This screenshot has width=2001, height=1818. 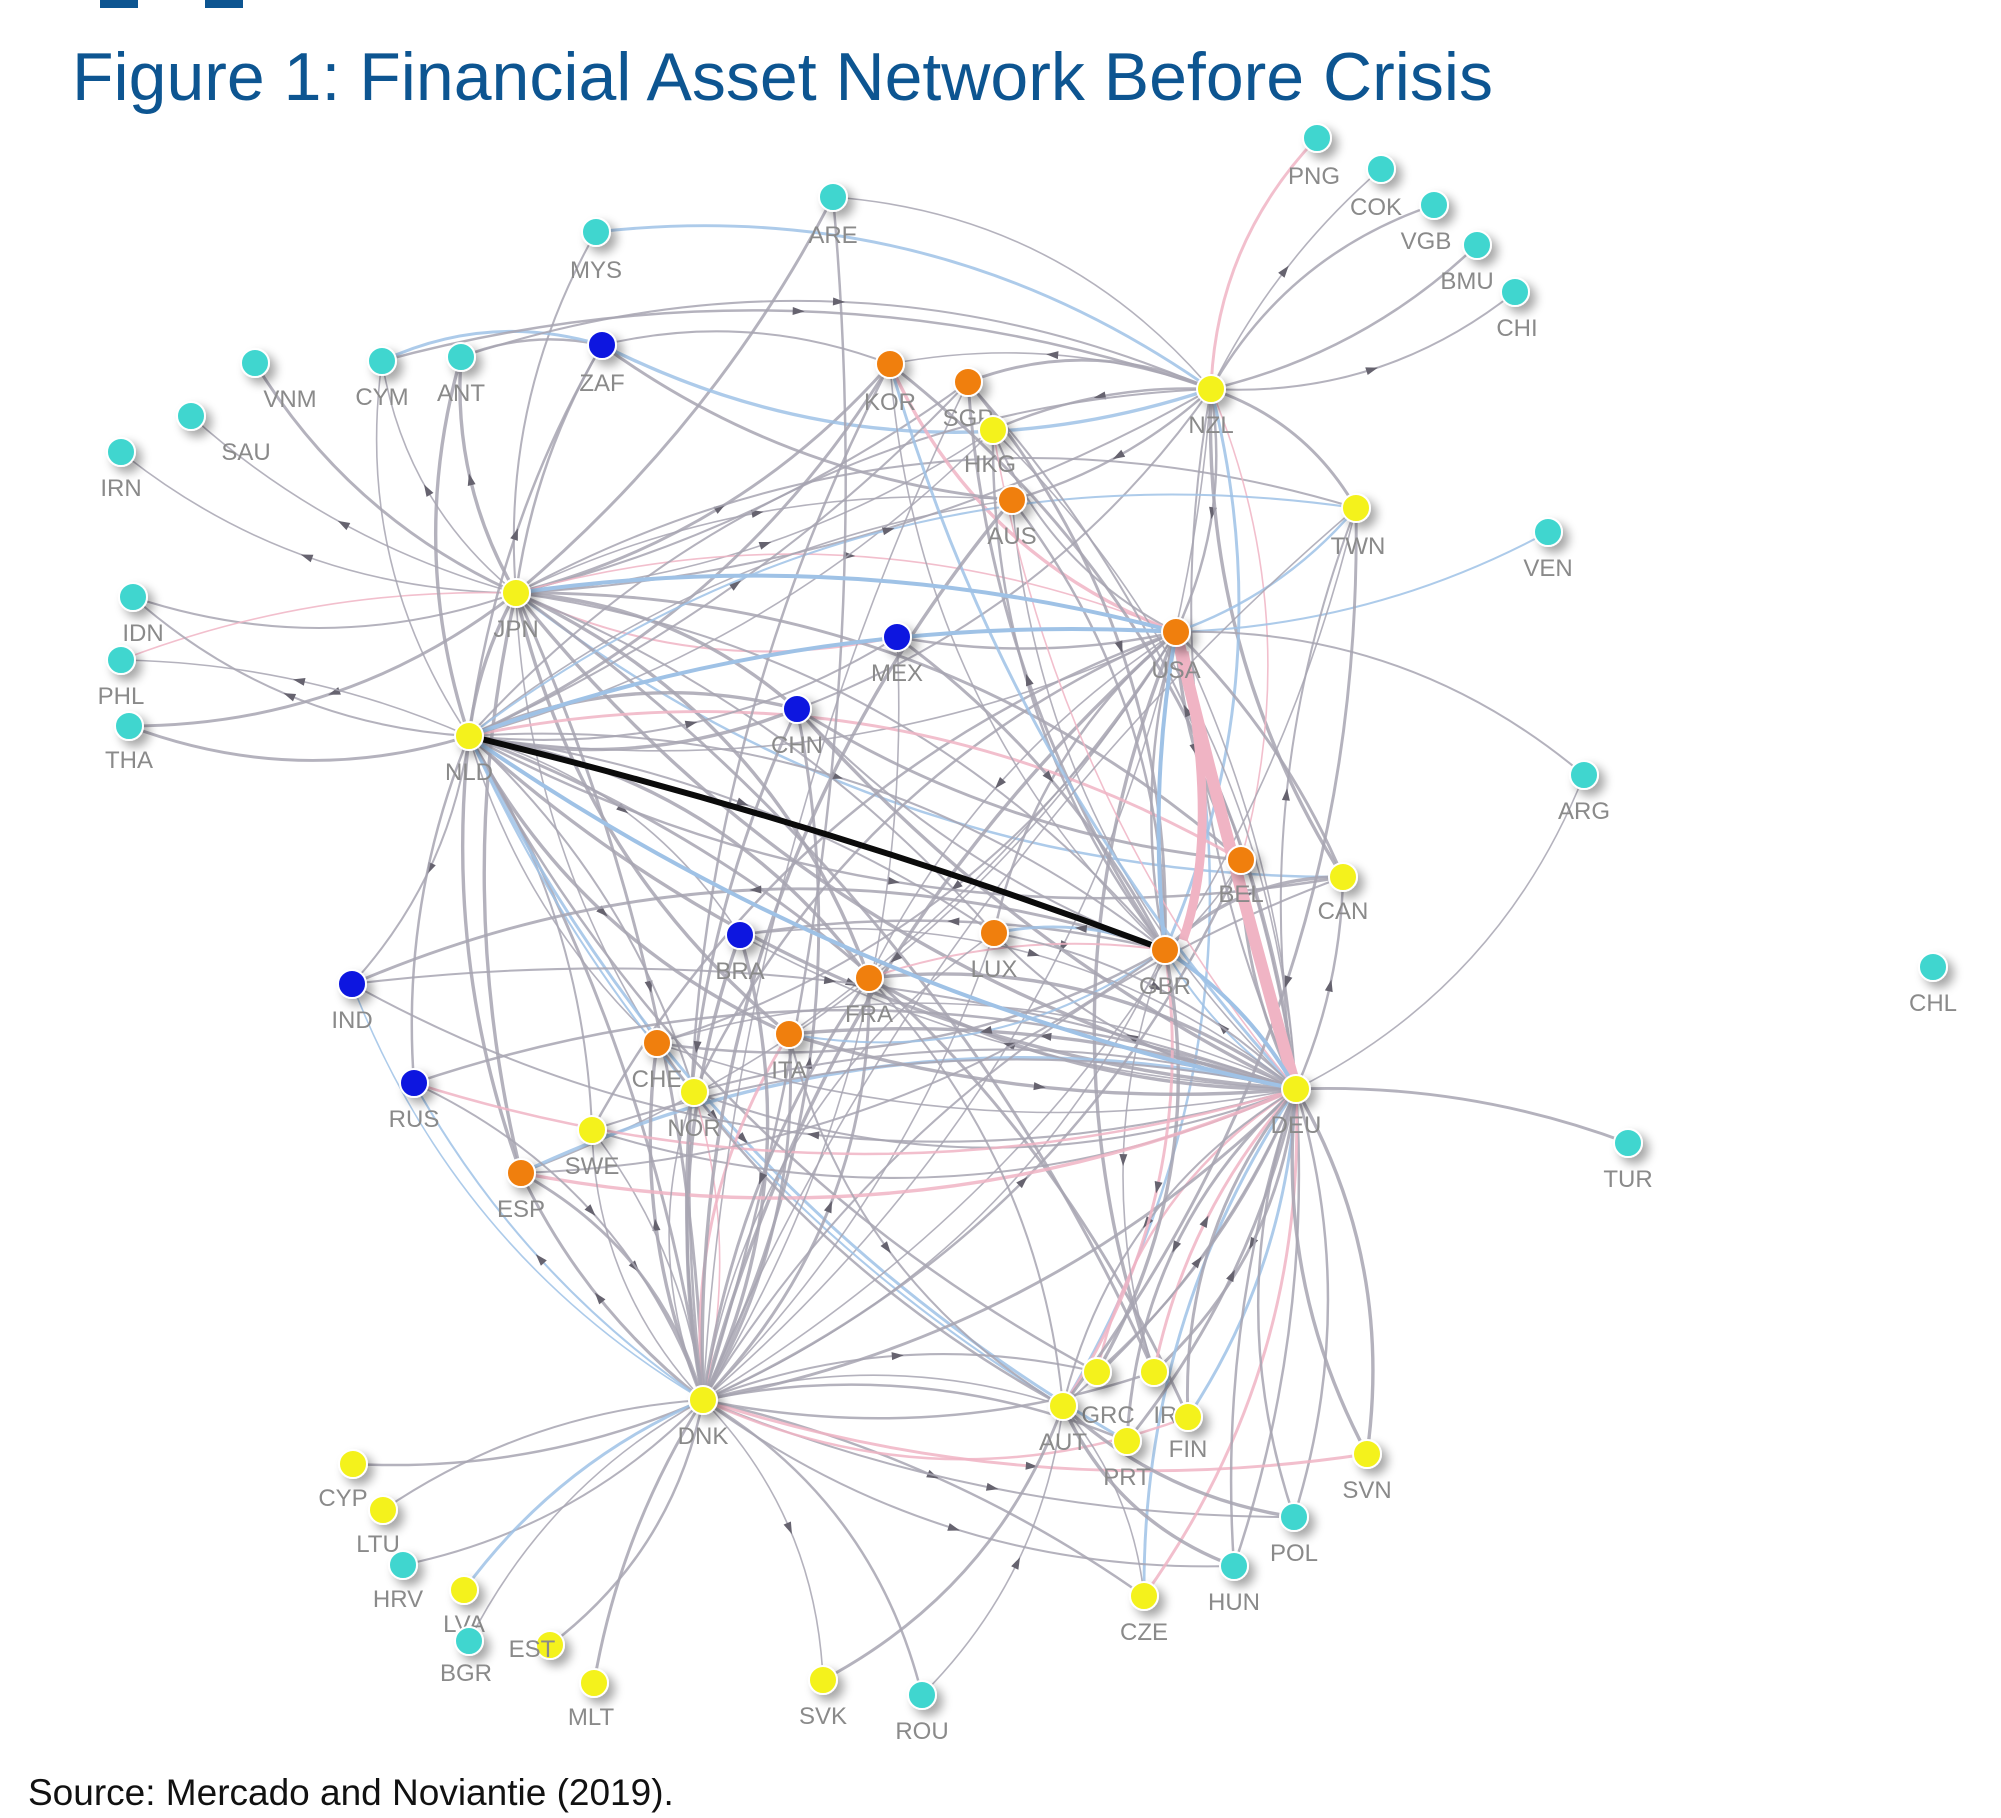 I want to click on node-label-chi: CHI, so click(x=1516, y=328).